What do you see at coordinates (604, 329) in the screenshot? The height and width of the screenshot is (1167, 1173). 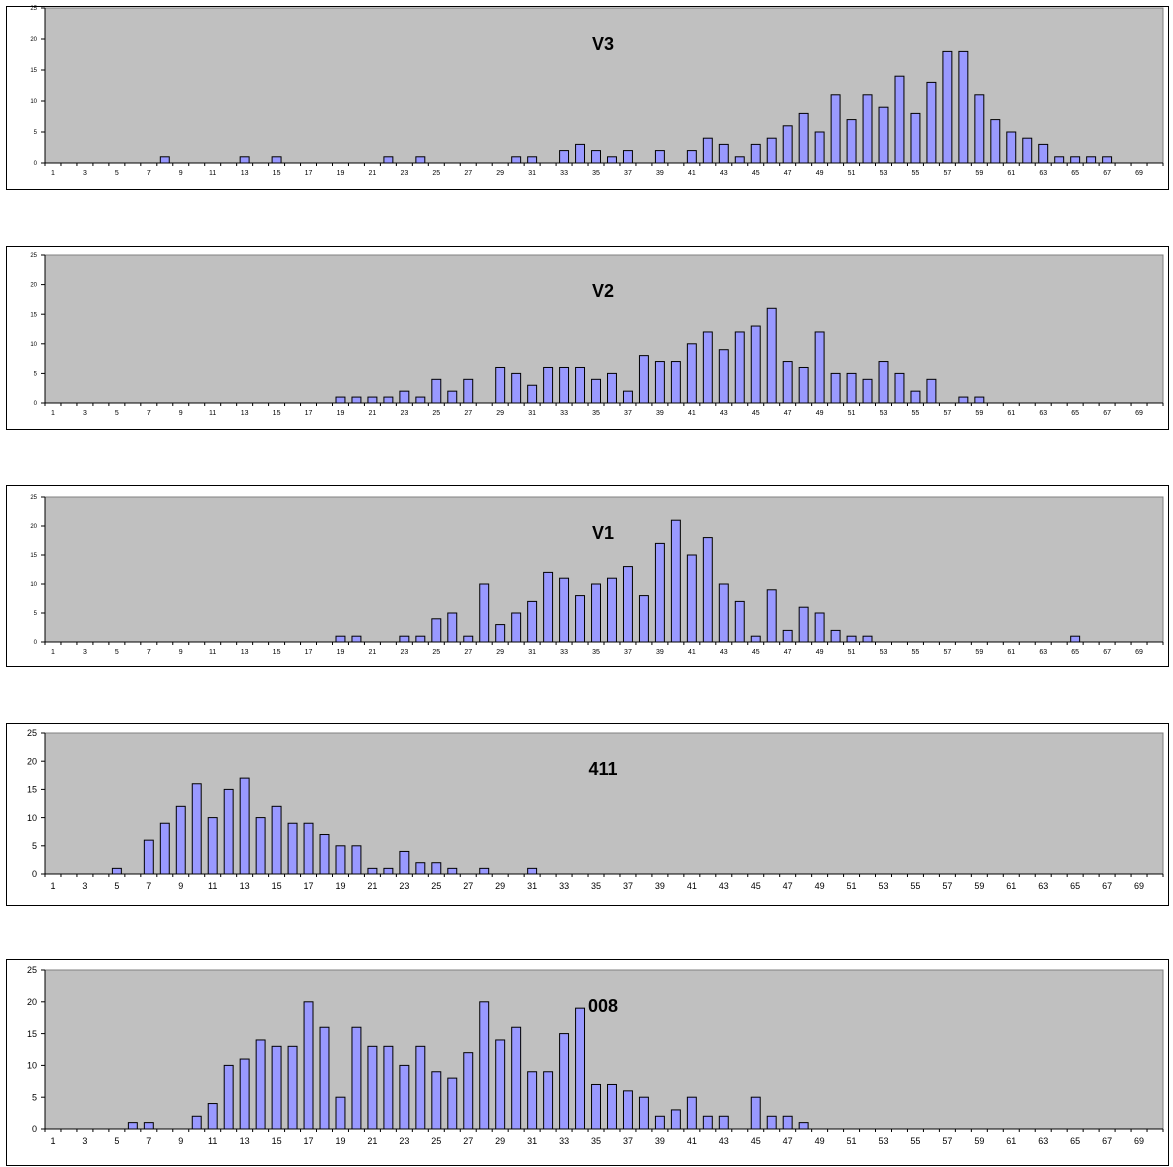 I see `plot-area` at bounding box center [604, 329].